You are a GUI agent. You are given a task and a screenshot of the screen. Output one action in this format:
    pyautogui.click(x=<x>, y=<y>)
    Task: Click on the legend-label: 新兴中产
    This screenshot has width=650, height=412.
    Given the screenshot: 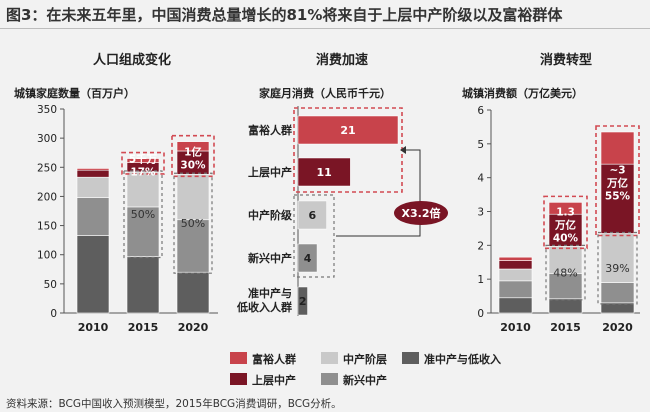 What is the action you would take?
    pyautogui.click(x=365, y=380)
    